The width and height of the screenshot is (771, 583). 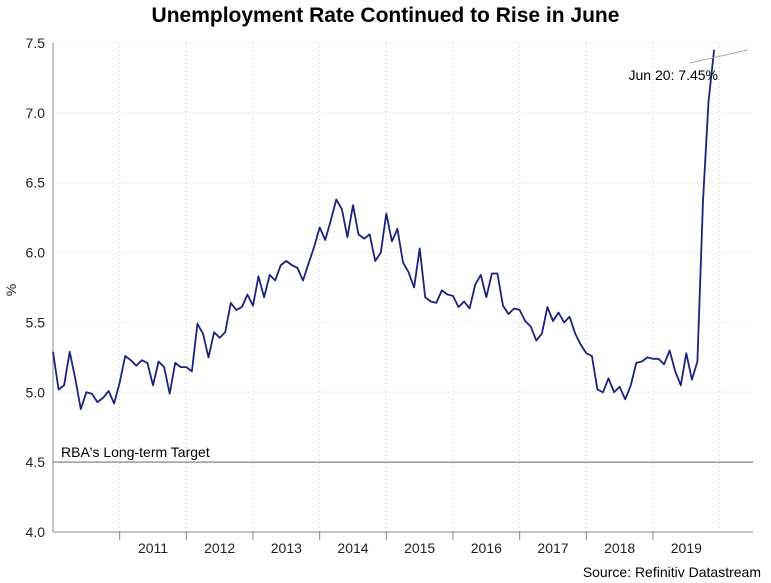 I want to click on annotations: Jun 20: 7.45%, so click(x=688, y=66).